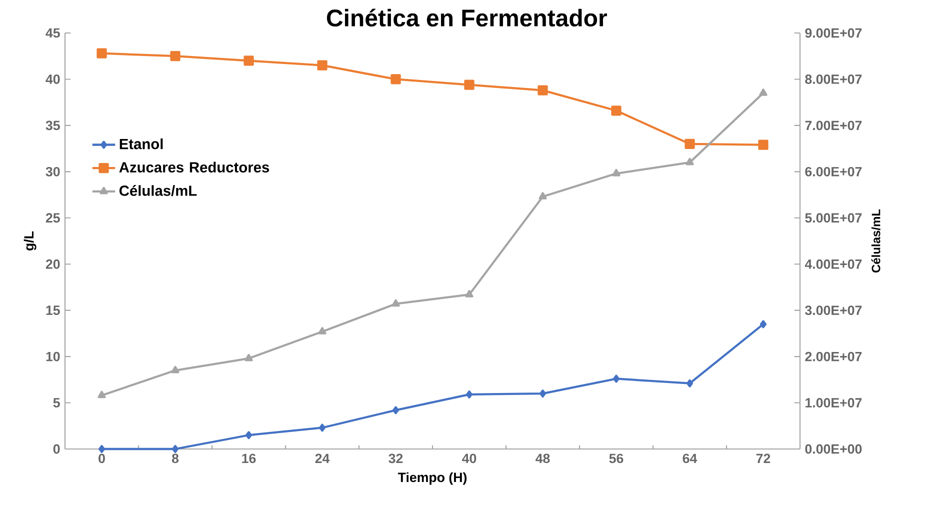 The width and height of the screenshot is (935, 508). Describe the element at coordinates (833, 33) in the screenshot. I see `y2-tick-label: 9.00E+07` at that location.